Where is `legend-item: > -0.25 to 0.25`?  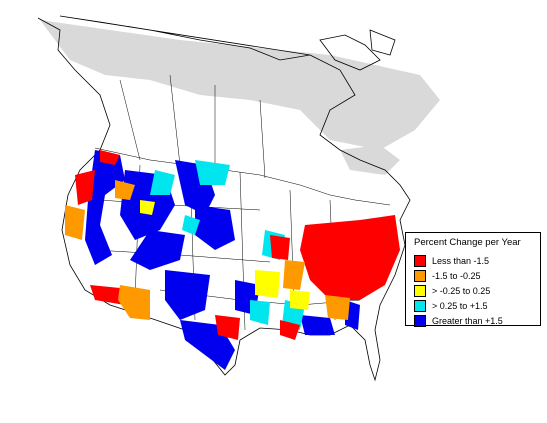
legend-item: > -0.25 to 0.25 is located at coordinates (475, 290).